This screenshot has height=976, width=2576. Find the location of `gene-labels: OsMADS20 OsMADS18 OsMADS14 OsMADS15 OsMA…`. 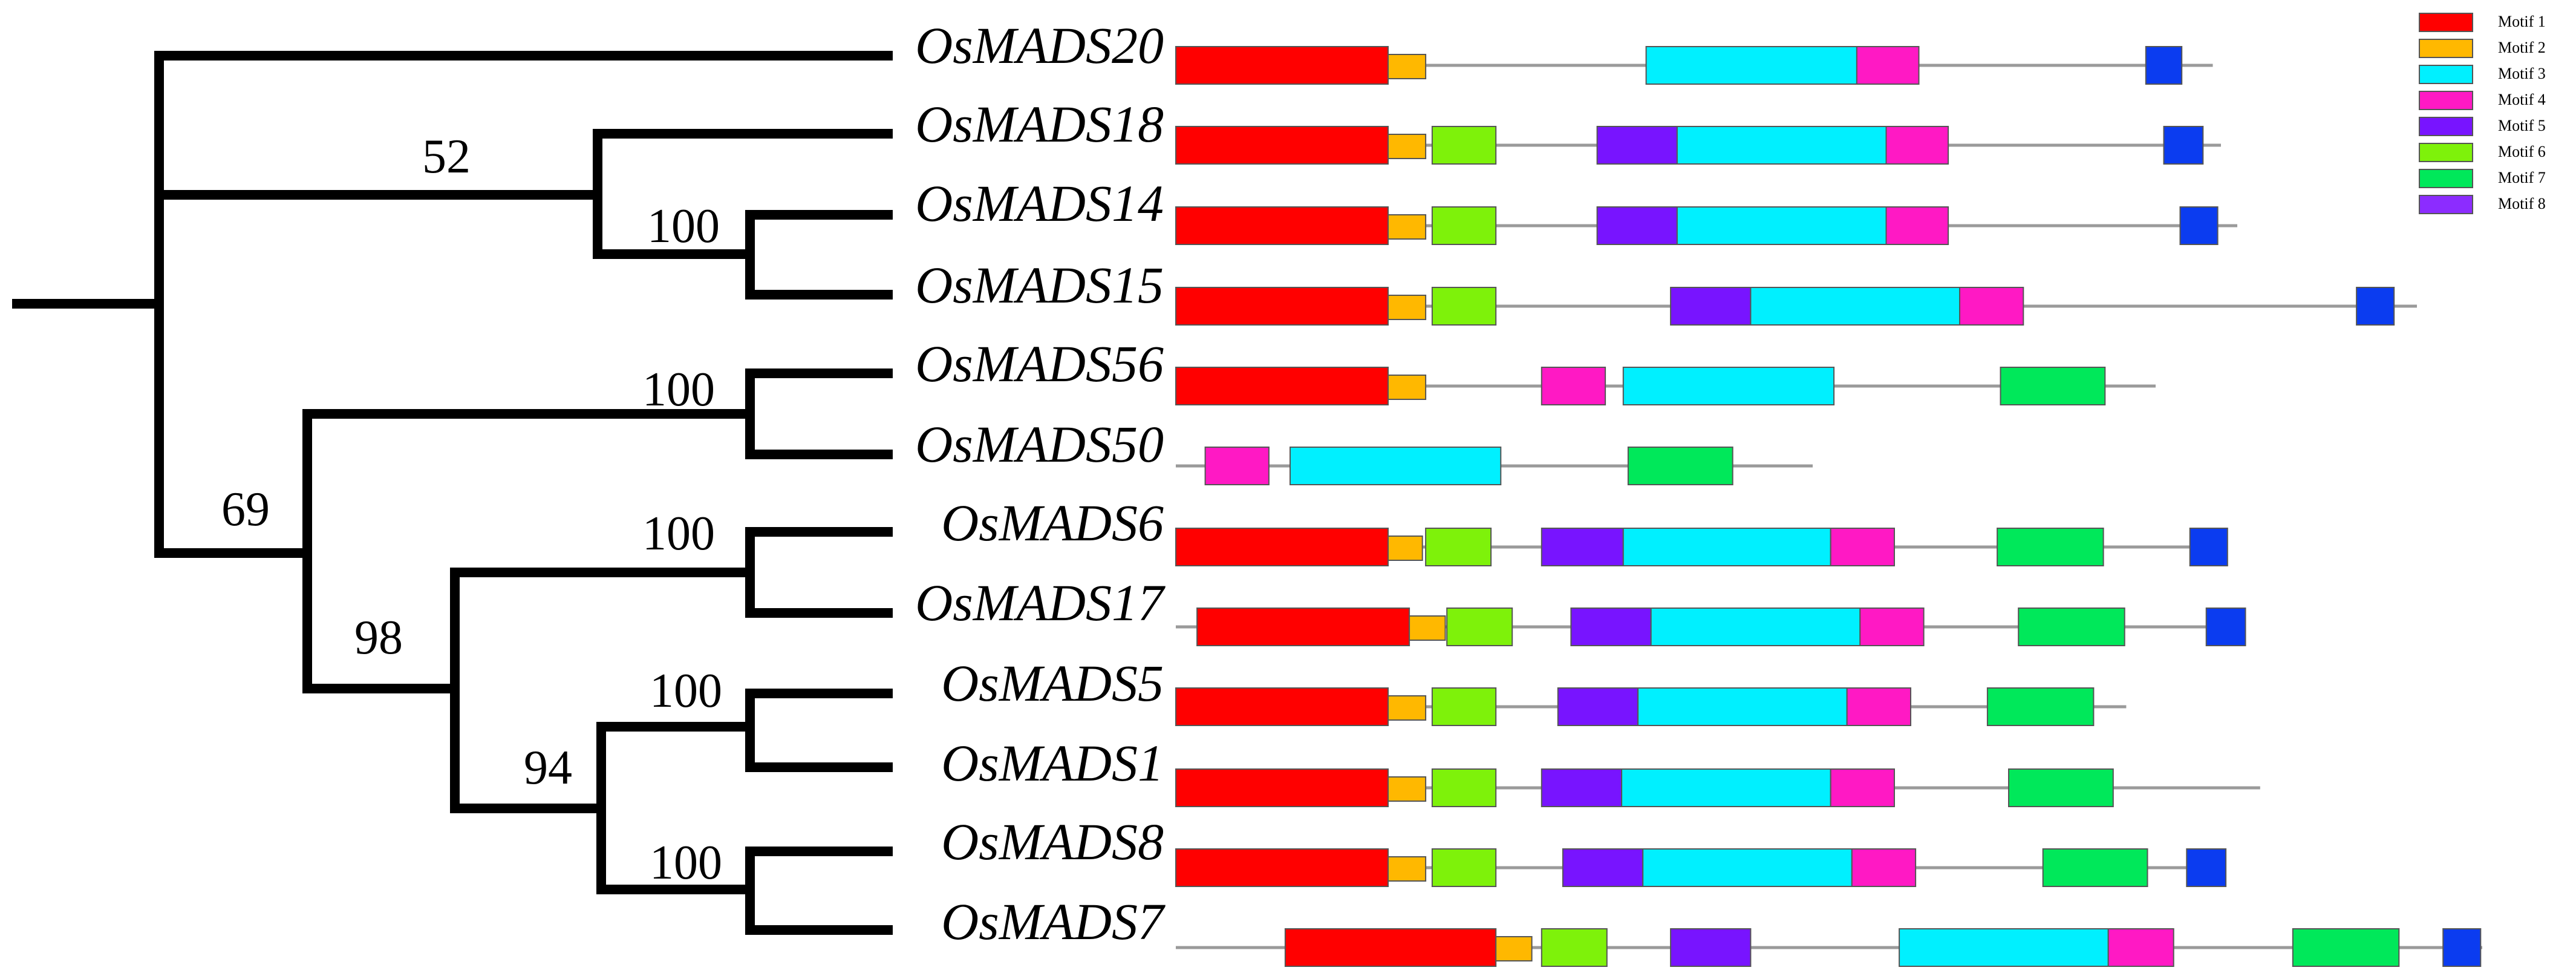

gene-labels: OsMADS20 OsMADS18 OsMADS14 OsMADS15 OsMA… is located at coordinates (1040, 483).